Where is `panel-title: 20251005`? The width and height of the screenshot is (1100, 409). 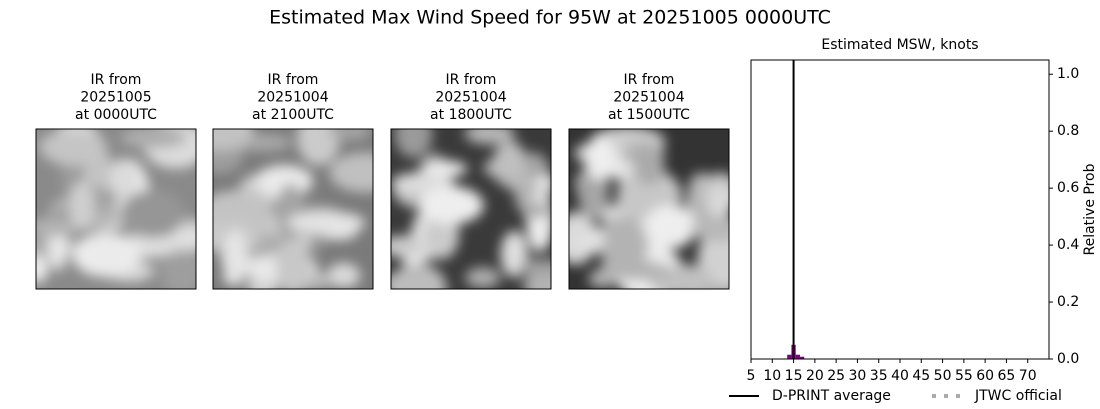
panel-title: 20251005 is located at coordinates (115, 98).